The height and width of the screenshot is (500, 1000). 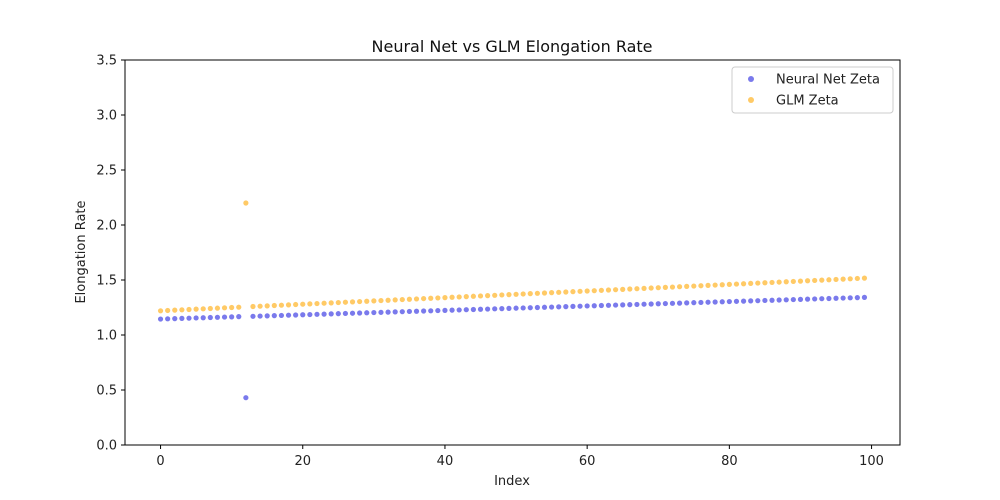 I want to click on x-tick-label: 40, so click(x=445, y=461).